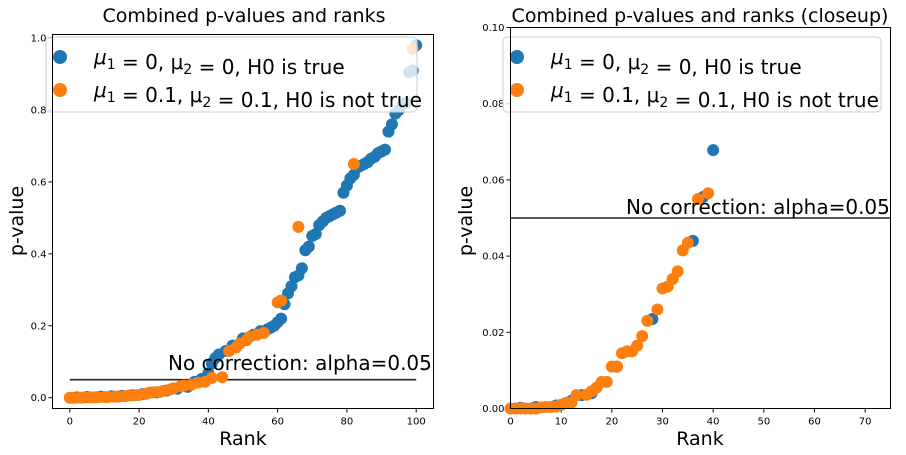 This screenshot has height=455, width=906. Describe the element at coordinates (244, 16) in the screenshot. I see `chart-title: Combined p-values and ranks` at that location.